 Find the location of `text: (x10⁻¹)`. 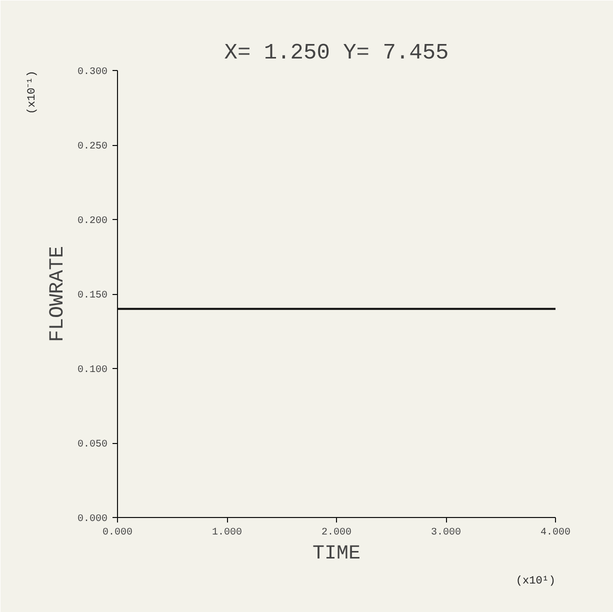

text: (x10⁻¹) is located at coordinates (32, 92).